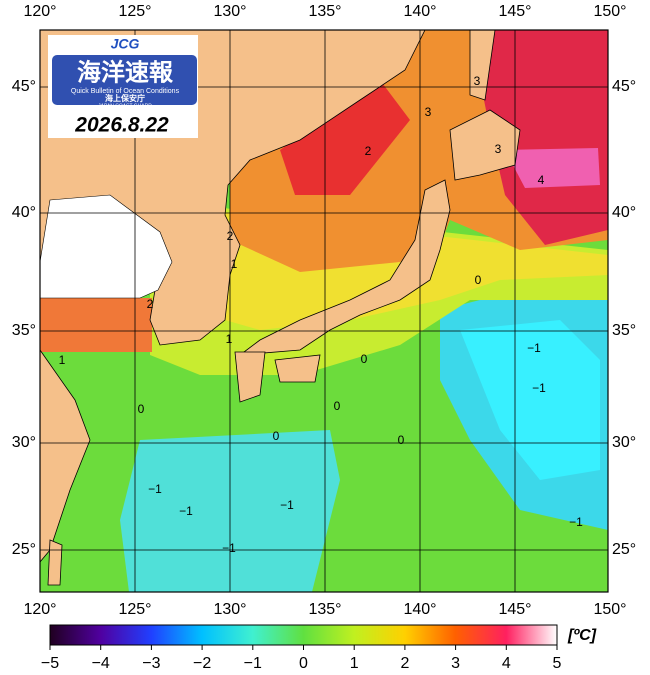 The image size is (650, 675). Describe the element at coordinates (253, 663) in the screenshot. I see `colorbar-label: −1` at that location.